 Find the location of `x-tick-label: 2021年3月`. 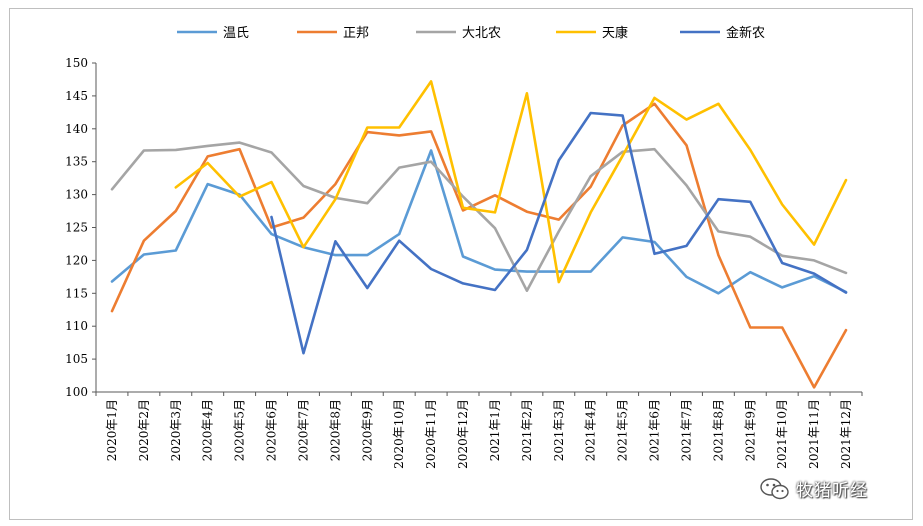

x-tick-label: 2021年3月 is located at coordinates (559, 430).